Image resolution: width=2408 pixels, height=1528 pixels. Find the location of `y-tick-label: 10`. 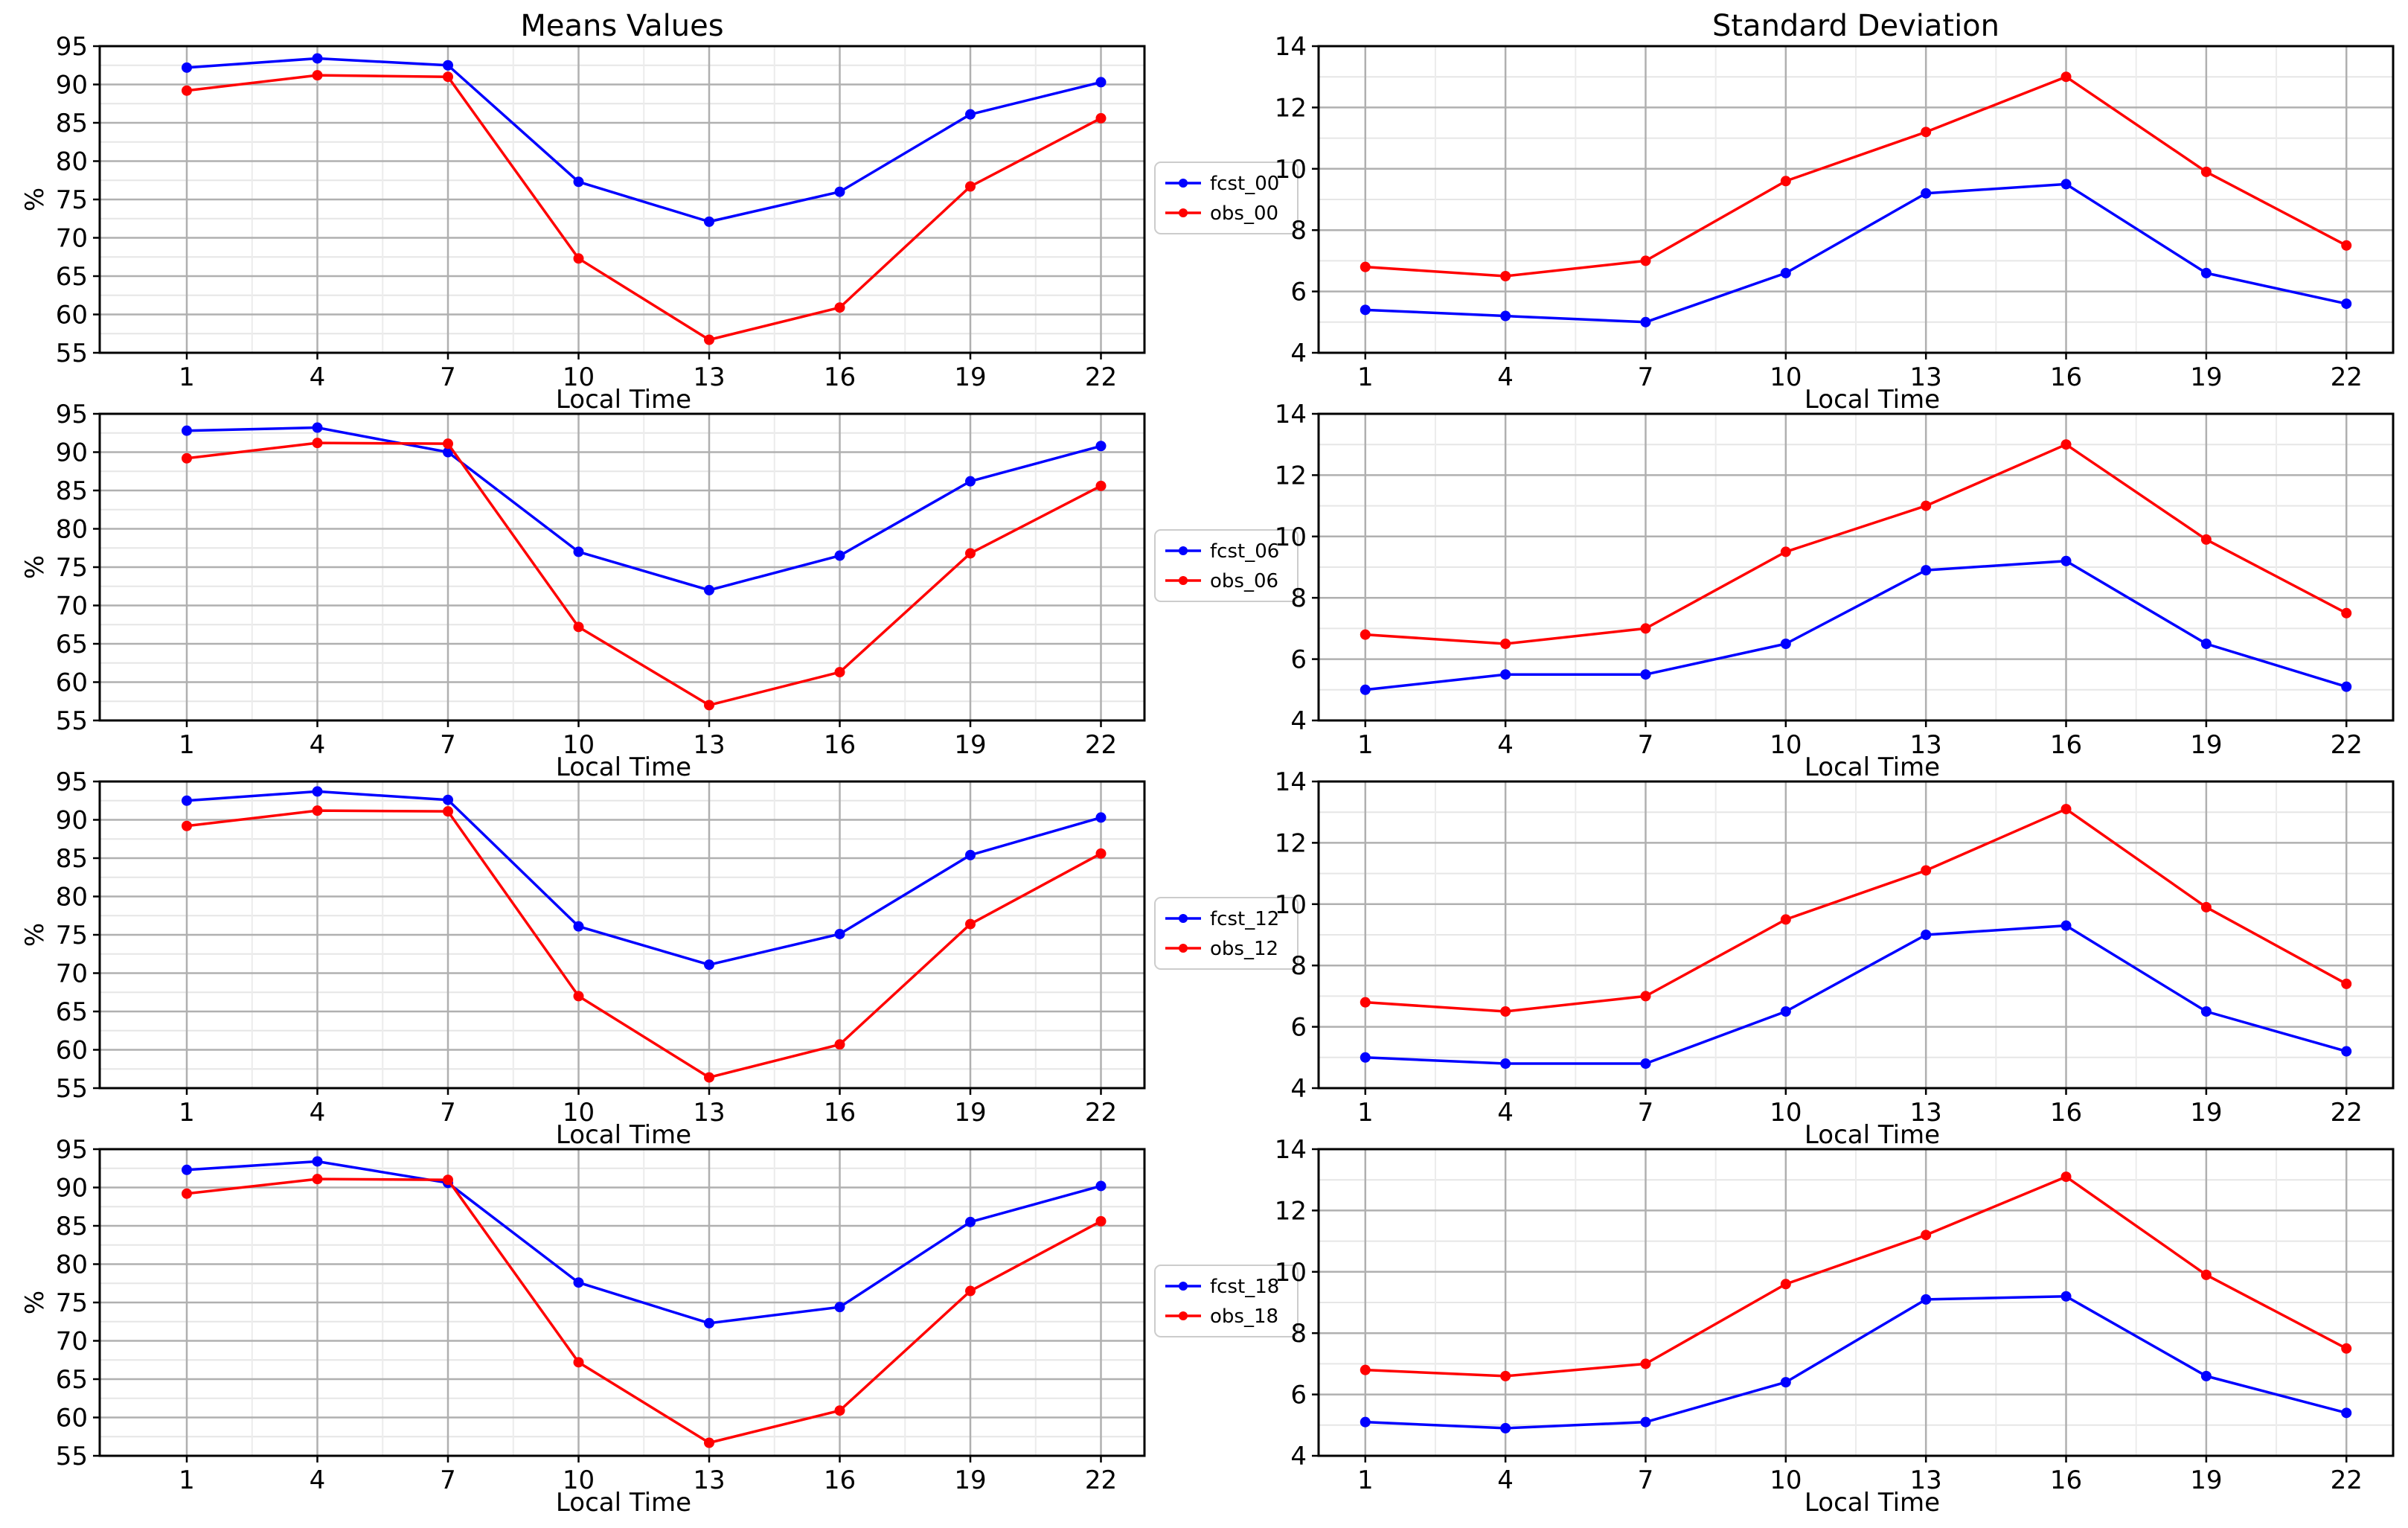

y-tick-label: 10 is located at coordinates (1291, 905).